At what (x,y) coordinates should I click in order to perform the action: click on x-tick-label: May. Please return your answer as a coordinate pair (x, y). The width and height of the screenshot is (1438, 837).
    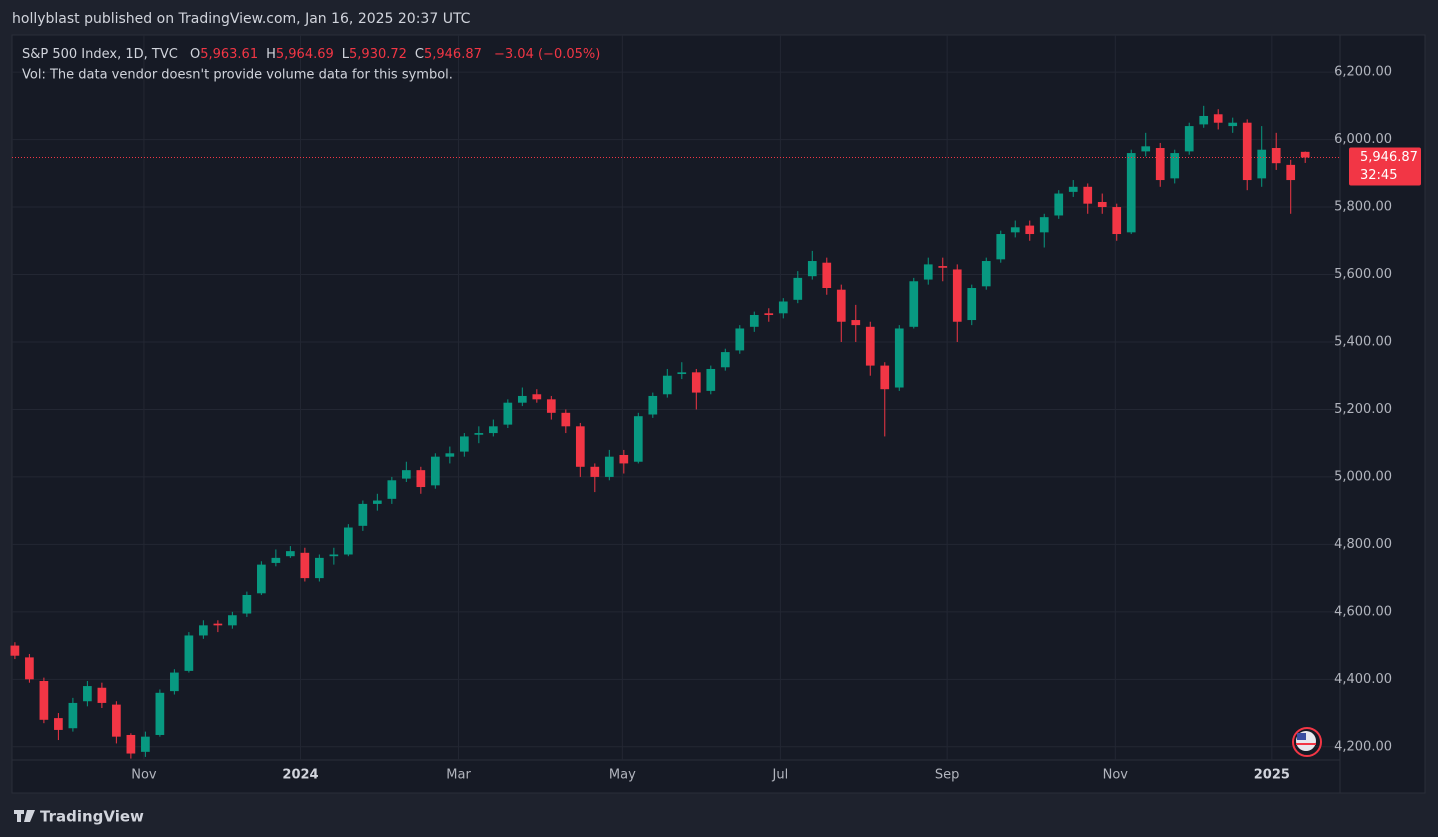
    Looking at the image, I should click on (622, 775).